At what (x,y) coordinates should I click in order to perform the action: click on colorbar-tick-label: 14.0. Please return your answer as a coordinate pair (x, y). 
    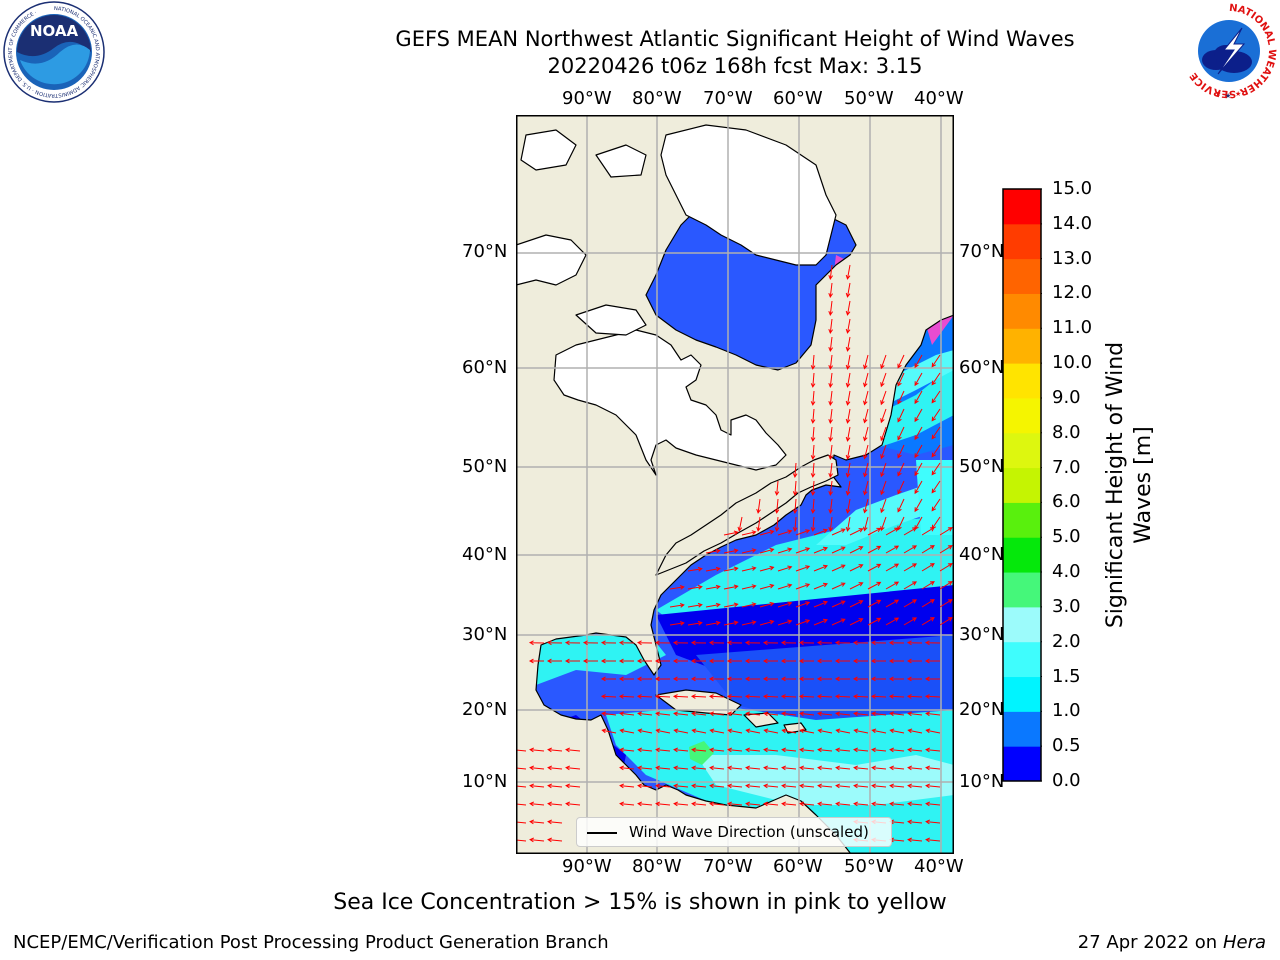
    Looking at the image, I should click on (1072, 223).